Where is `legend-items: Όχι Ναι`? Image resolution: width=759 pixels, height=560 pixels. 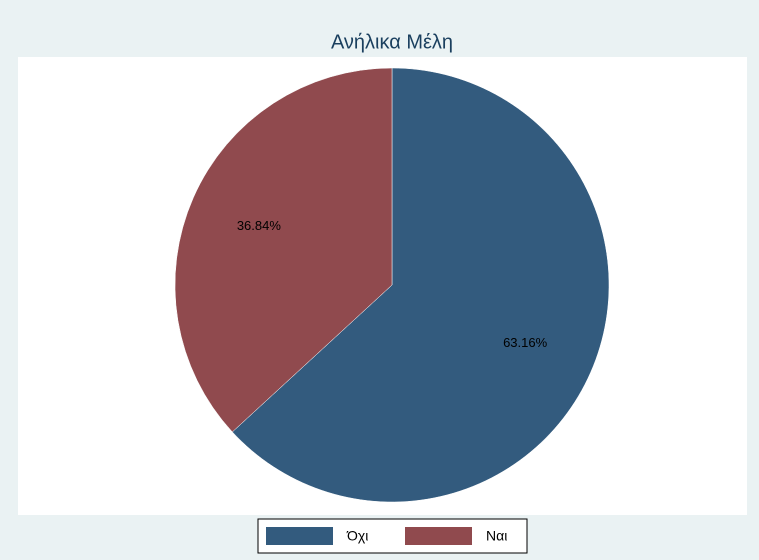
legend-items: Όχι Ναι is located at coordinates (386, 536).